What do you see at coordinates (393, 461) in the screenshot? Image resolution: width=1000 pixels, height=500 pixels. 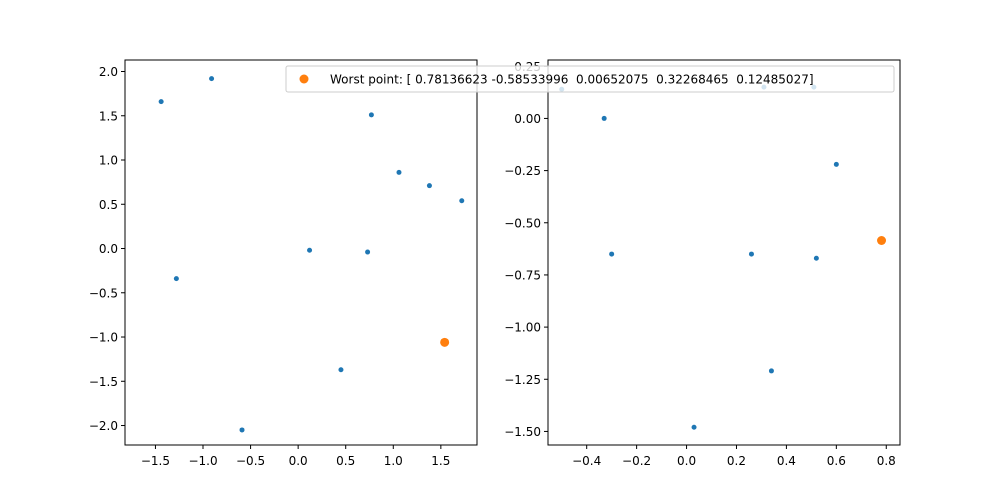 I see `x-tick-label: 1.0` at bounding box center [393, 461].